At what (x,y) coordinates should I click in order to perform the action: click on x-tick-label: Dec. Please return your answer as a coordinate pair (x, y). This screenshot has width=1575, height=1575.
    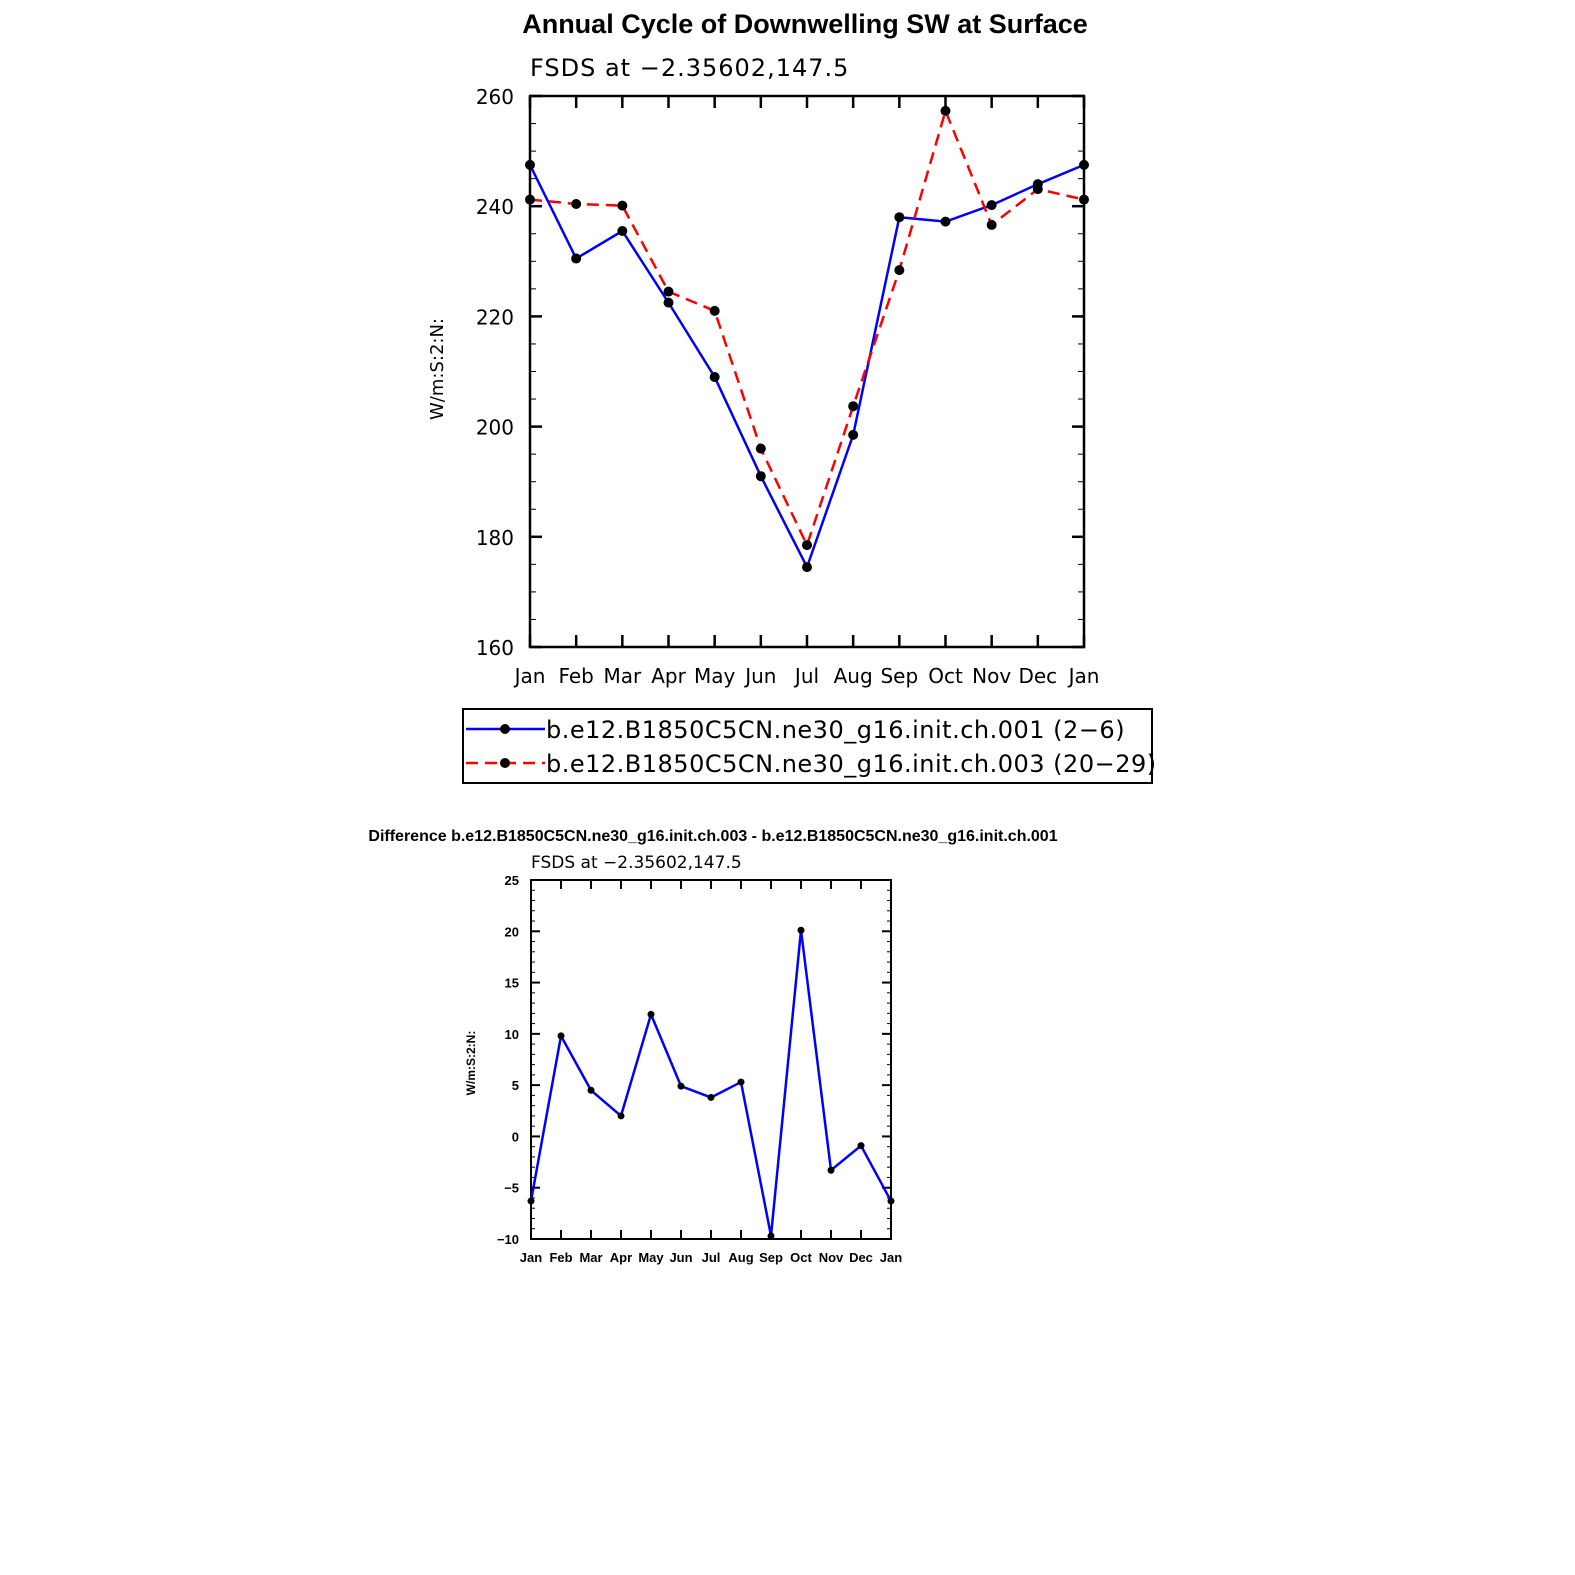
    Looking at the image, I should click on (1037, 676).